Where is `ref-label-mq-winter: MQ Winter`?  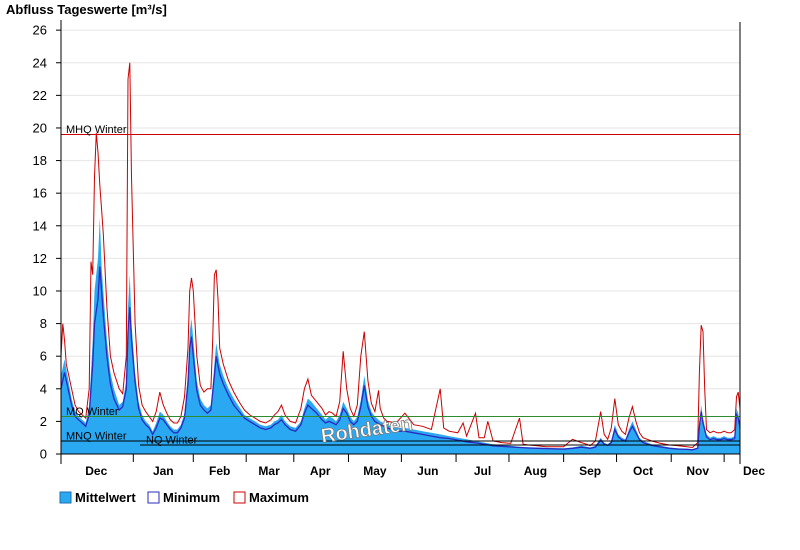
ref-label-mq-winter: MQ Winter is located at coordinates (92, 412).